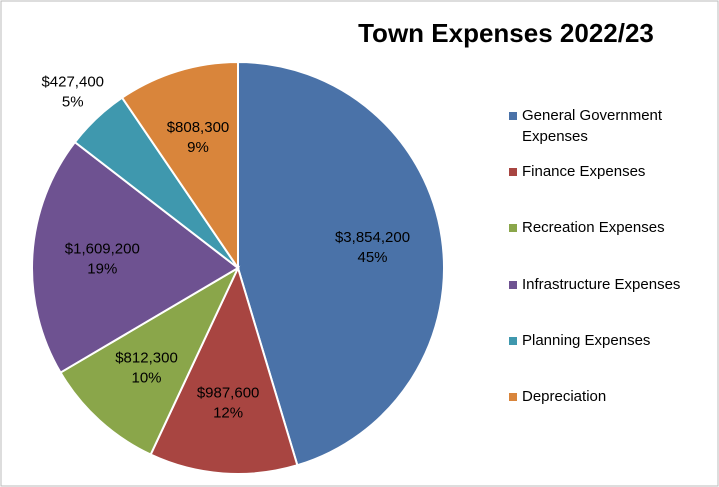 Image resolution: width=719 pixels, height=487 pixels. I want to click on legend-label: General Government Expenses, so click(592, 126).